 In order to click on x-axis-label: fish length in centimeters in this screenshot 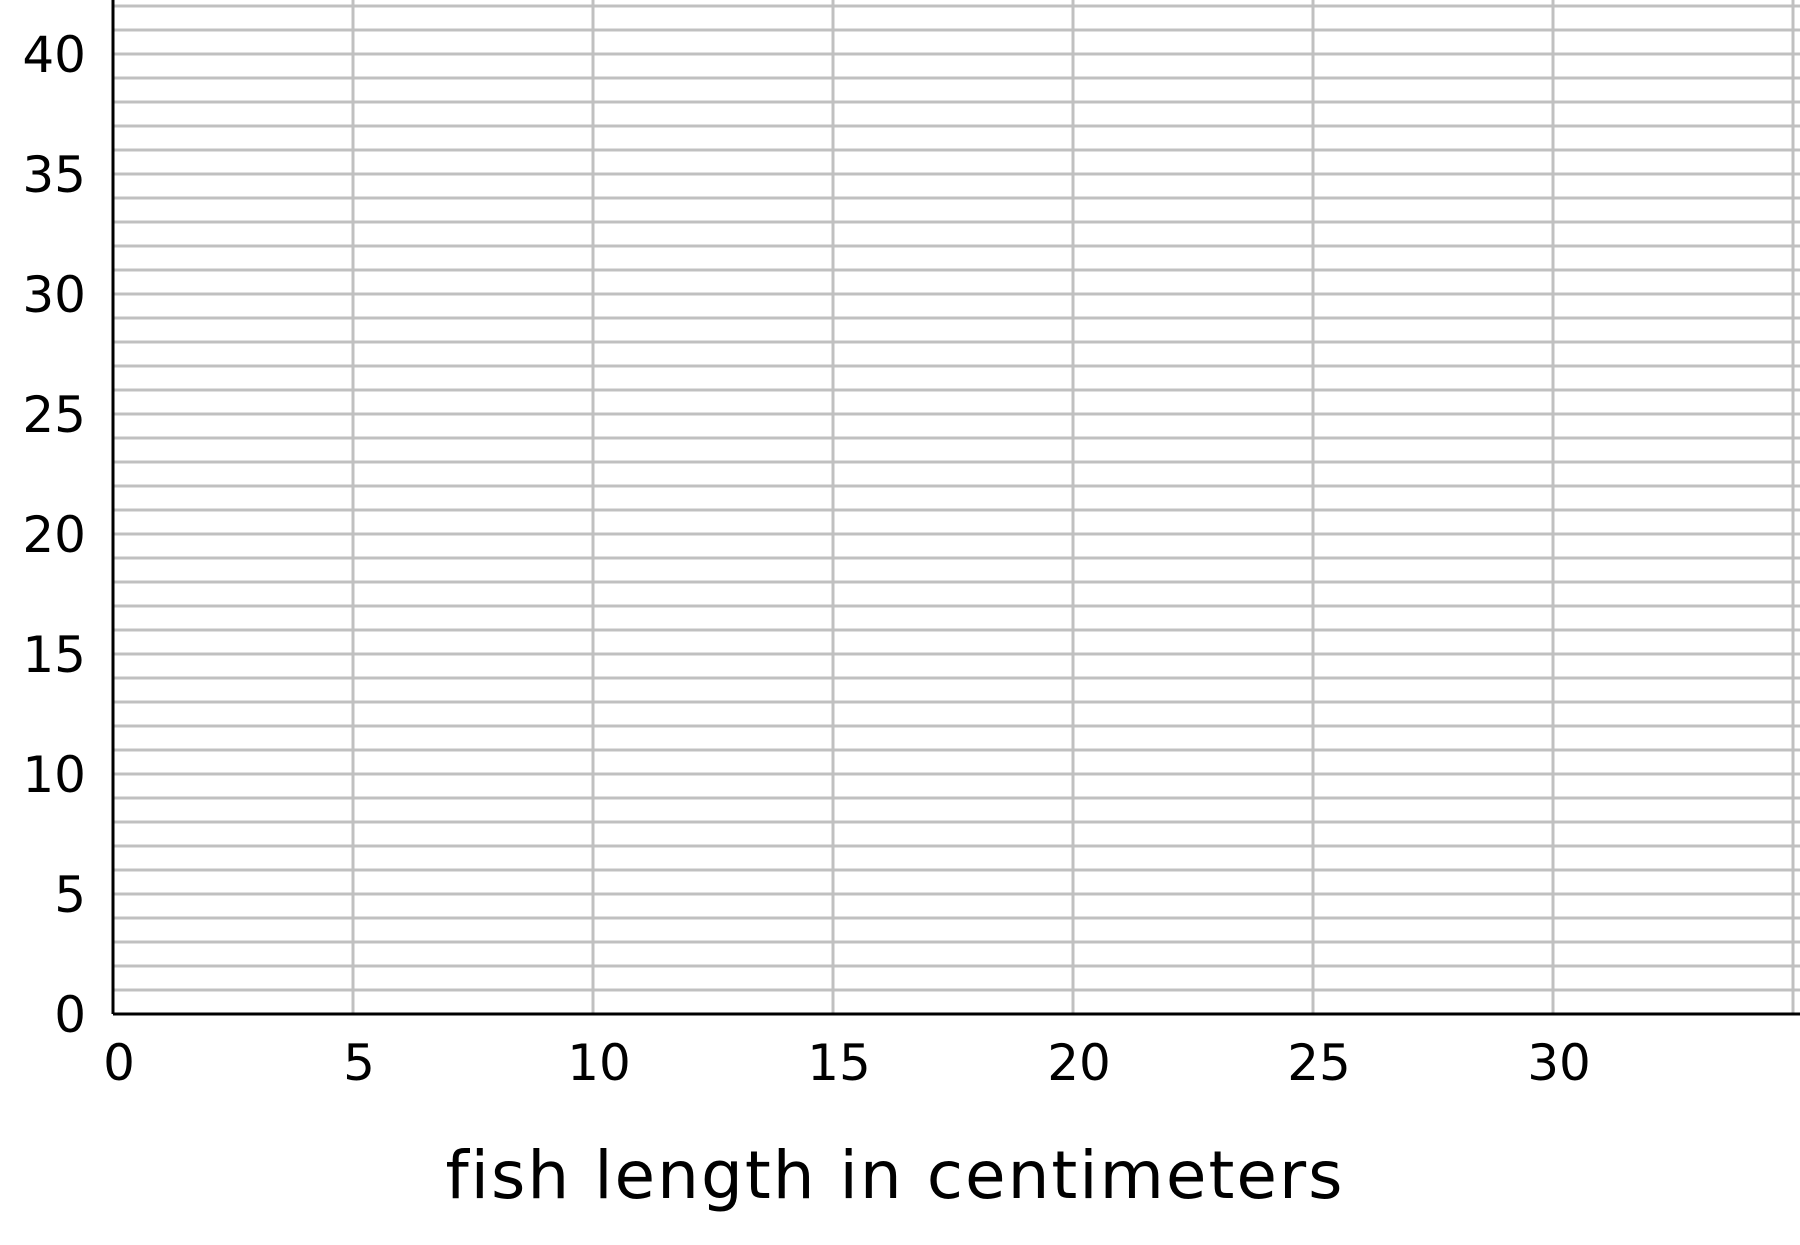, I will do `click(894, 1175)`.